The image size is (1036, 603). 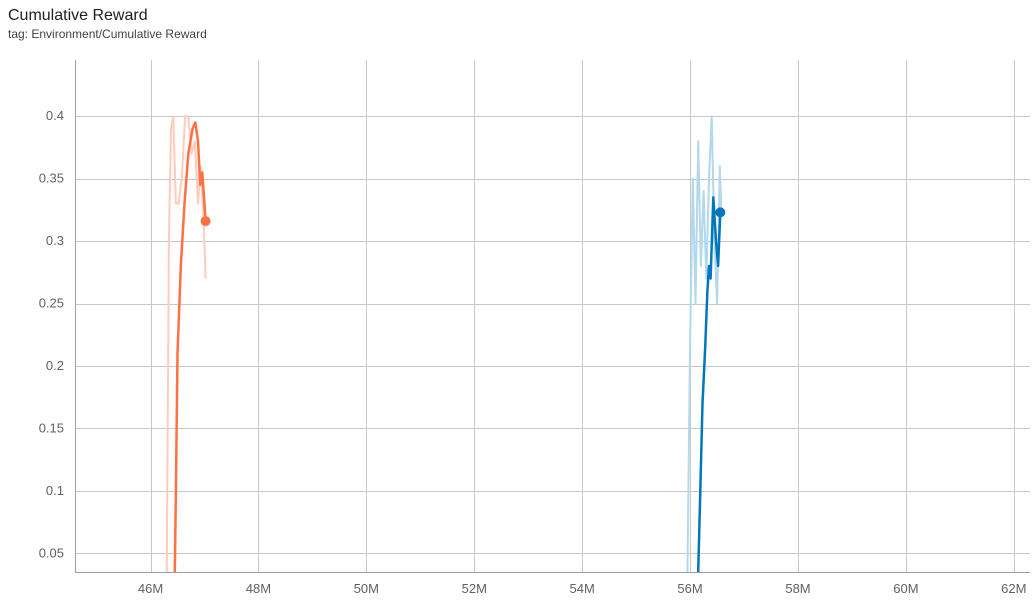 I want to click on x-tick-label: 50M, so click(x=366, y=588).